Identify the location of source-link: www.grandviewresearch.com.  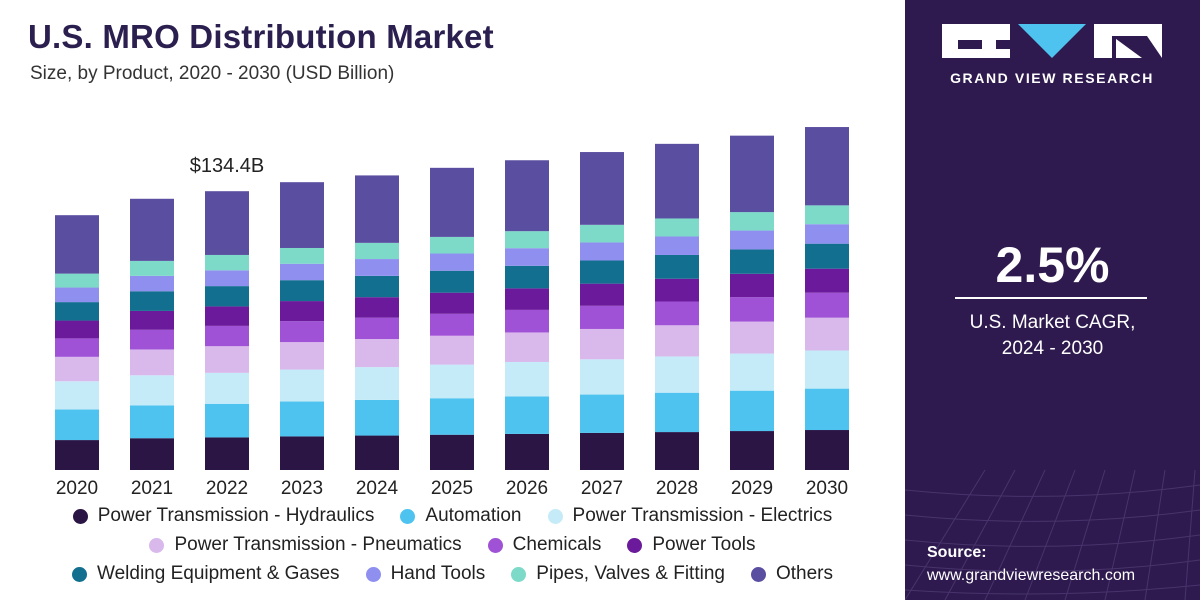
(1031, 575).